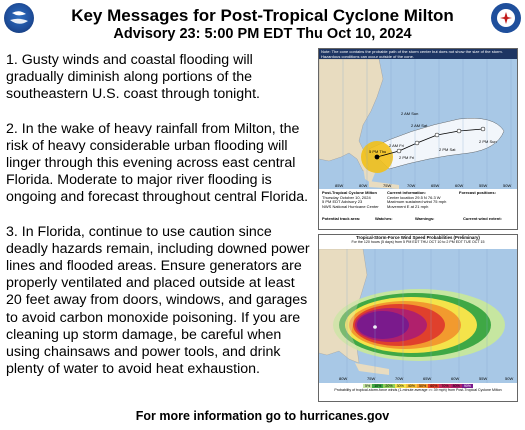 This screenshot has height=430, width=525. I want to click on scale-step: 60%, so click(434, 386).